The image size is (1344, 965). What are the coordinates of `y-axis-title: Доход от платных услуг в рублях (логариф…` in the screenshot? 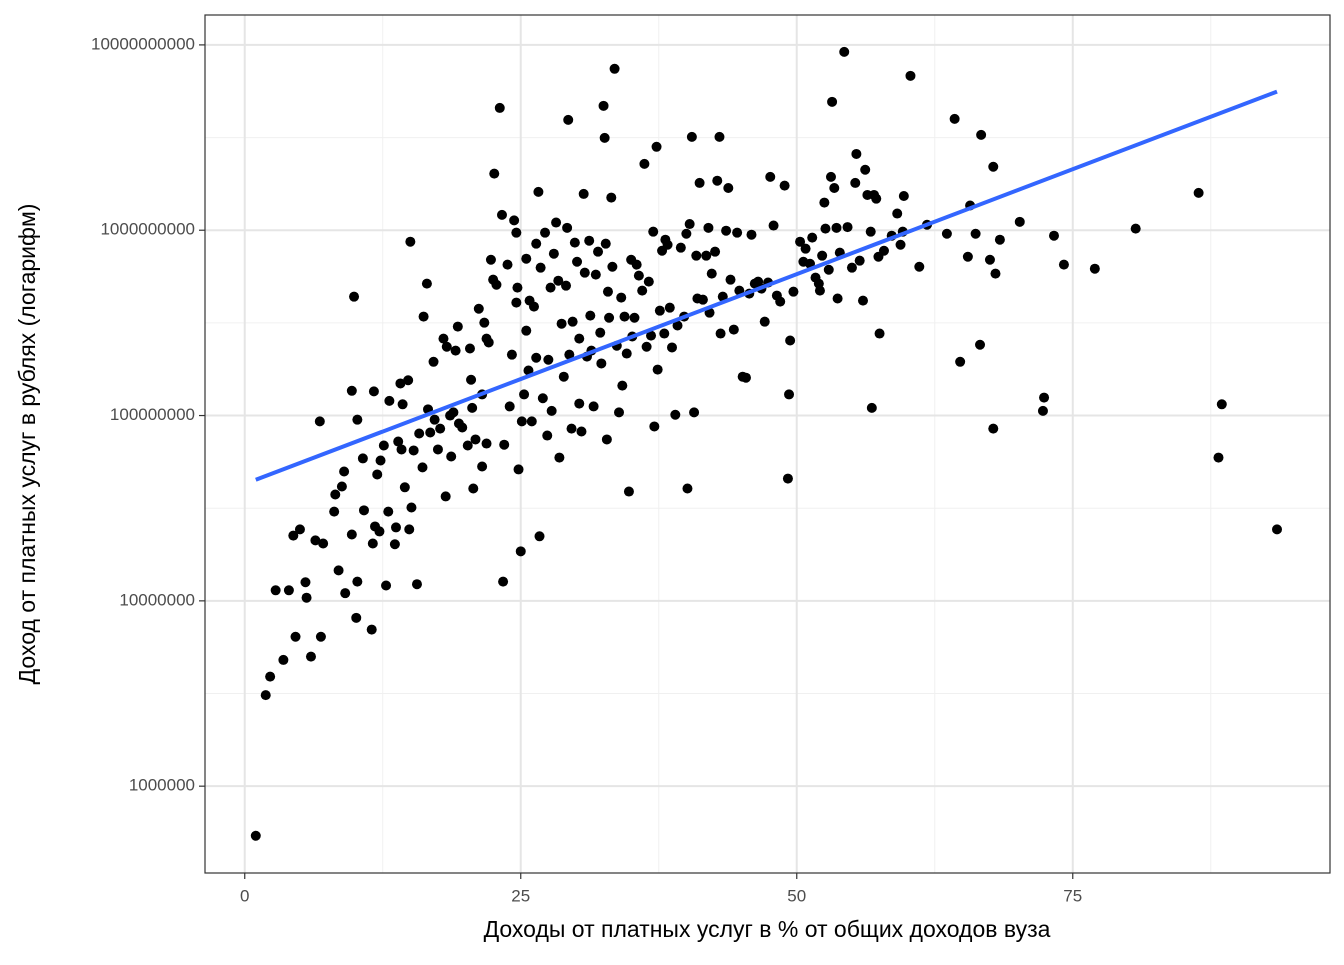 It's located at (27, 444).